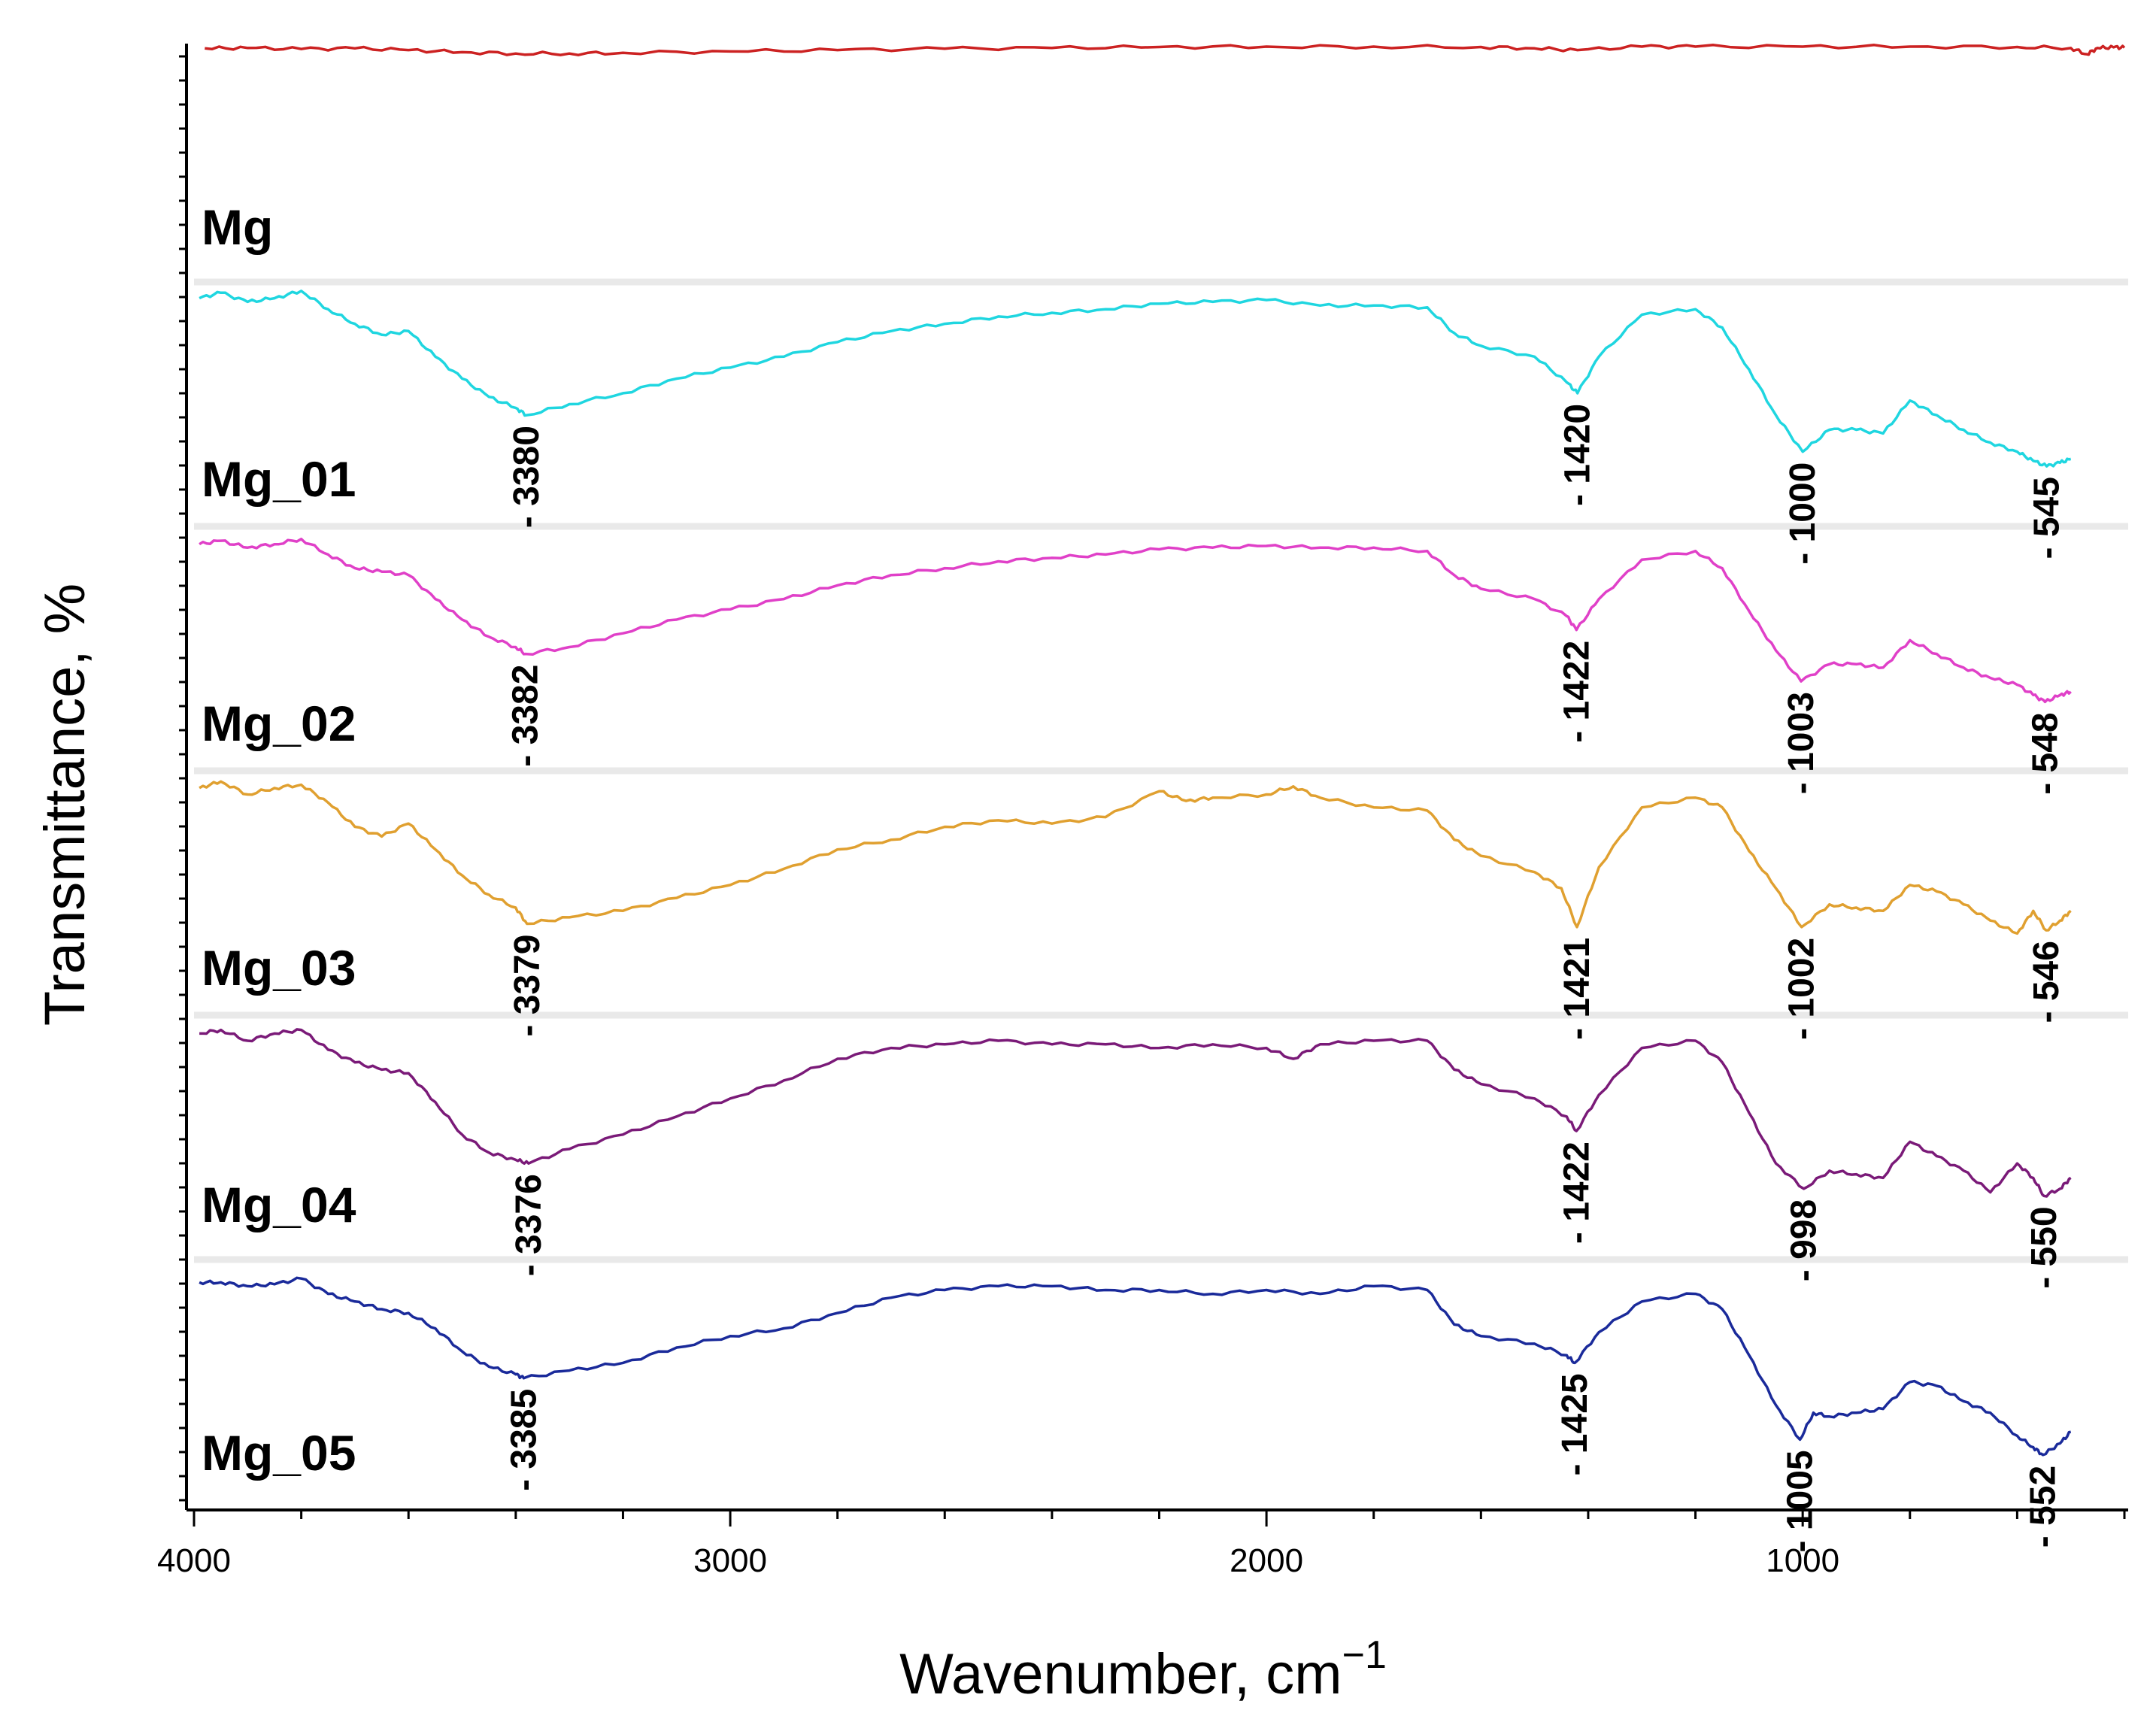  Describe the element at coordinates (279, 723) in the screenshot. I see `series-label-mg-02: Mg_02` at that location.